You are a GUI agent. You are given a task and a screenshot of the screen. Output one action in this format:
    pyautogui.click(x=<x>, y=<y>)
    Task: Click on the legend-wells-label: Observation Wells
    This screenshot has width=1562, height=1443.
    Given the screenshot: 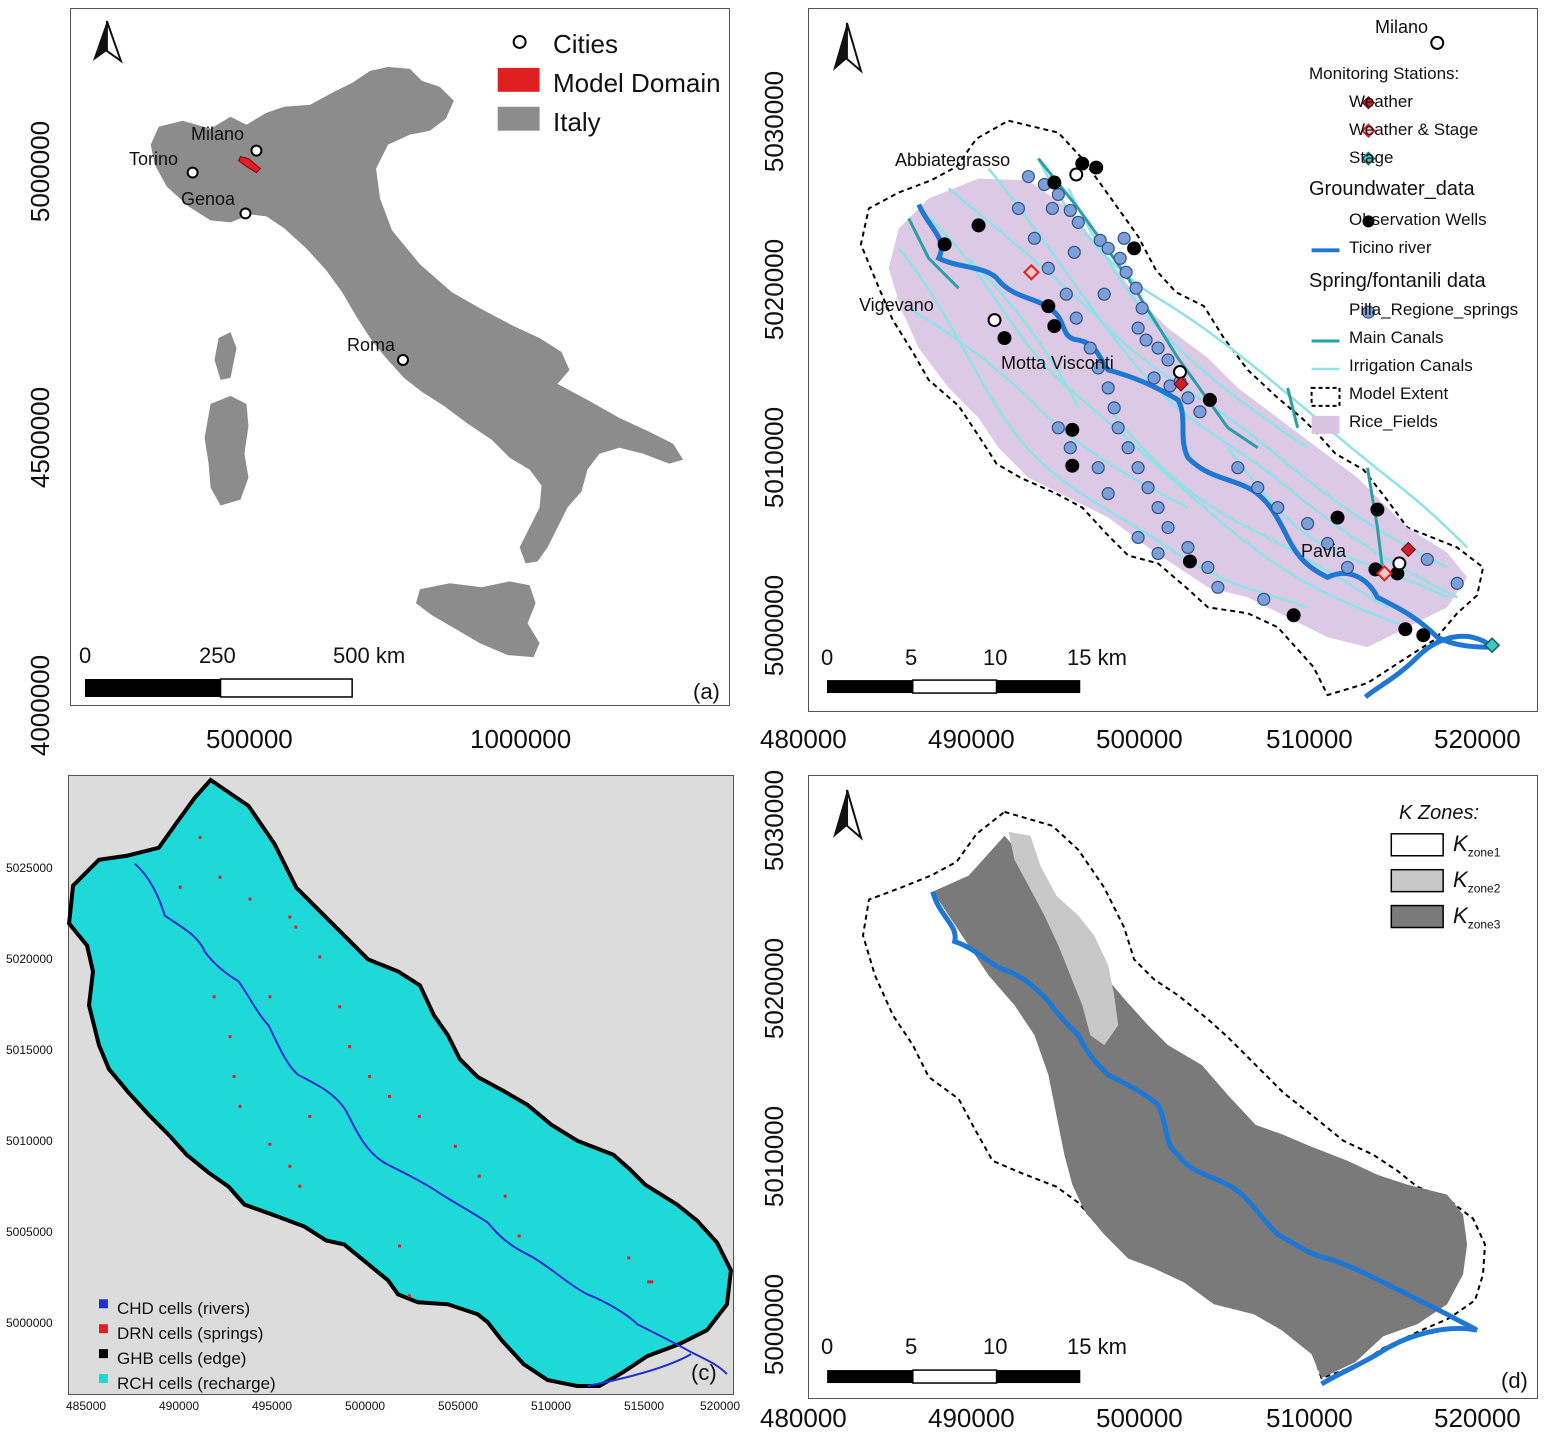 What is the action you would take?
    pyautogui.click(x=1418, y=219)
    